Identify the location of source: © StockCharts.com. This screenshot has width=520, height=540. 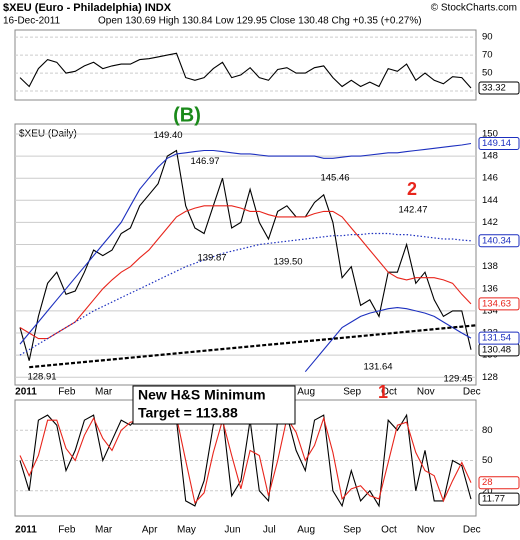
(474, 8).